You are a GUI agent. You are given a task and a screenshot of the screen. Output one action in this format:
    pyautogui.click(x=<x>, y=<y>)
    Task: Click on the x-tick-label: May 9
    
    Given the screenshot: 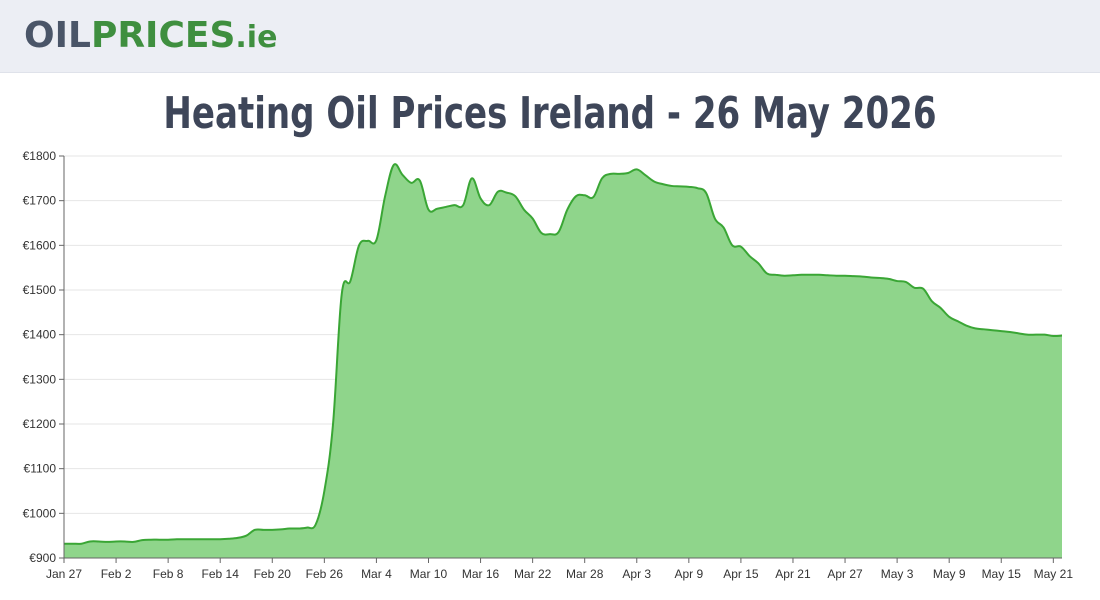 What is the action you would take?
    pyautogui.click(x=949, y=574)
    